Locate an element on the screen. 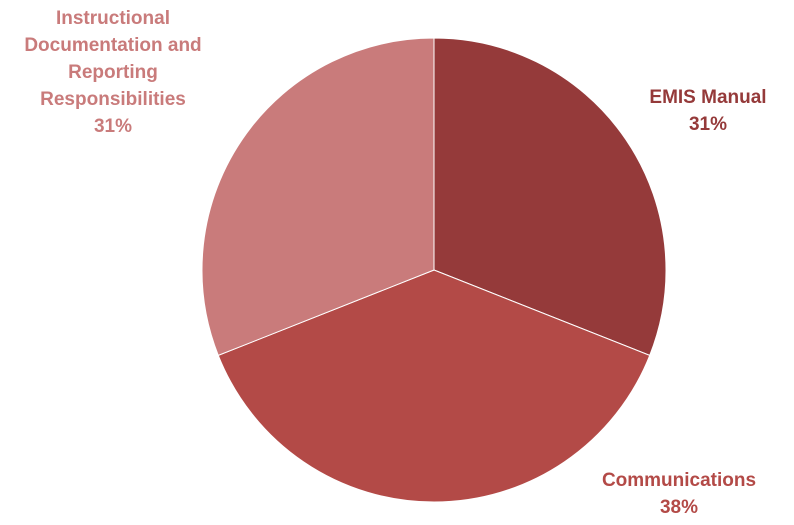 This screenshot has height=525, width=794. slice-label-line: Reporting is located at coordinates (113, 72).